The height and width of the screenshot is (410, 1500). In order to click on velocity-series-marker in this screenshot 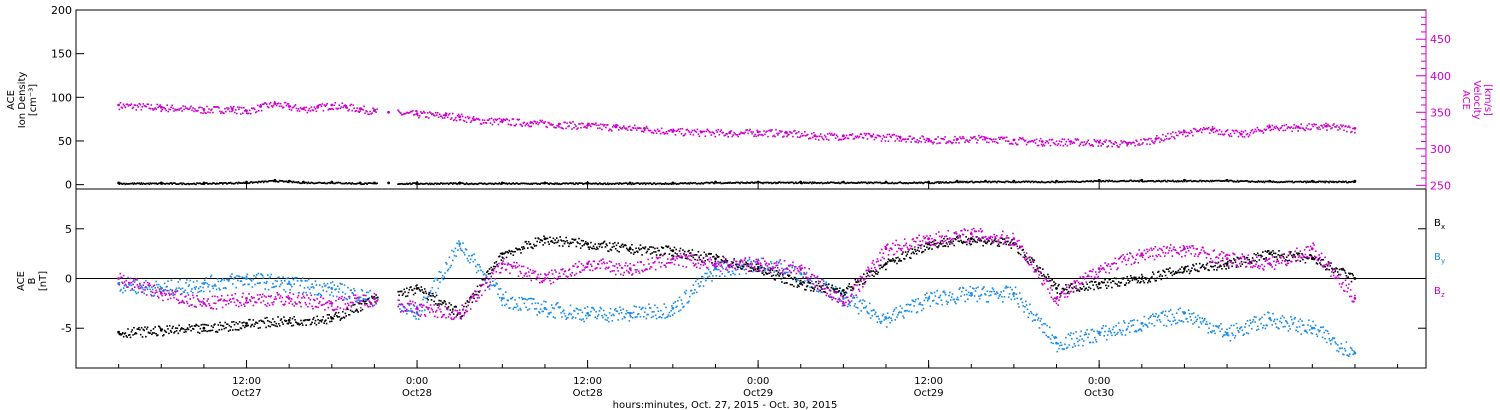, I will do `click(758, 132)`.